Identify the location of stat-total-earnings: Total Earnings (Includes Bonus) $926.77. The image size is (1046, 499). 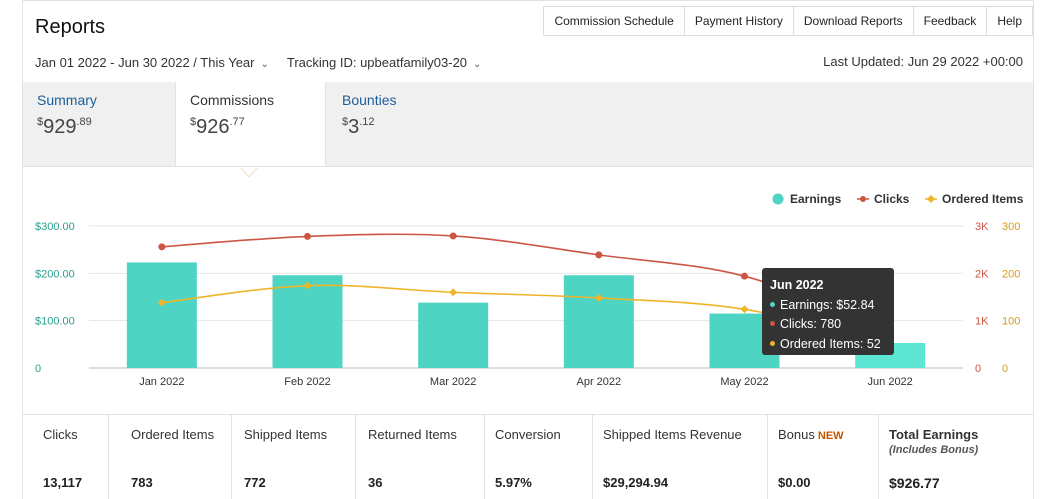
(934, 459).